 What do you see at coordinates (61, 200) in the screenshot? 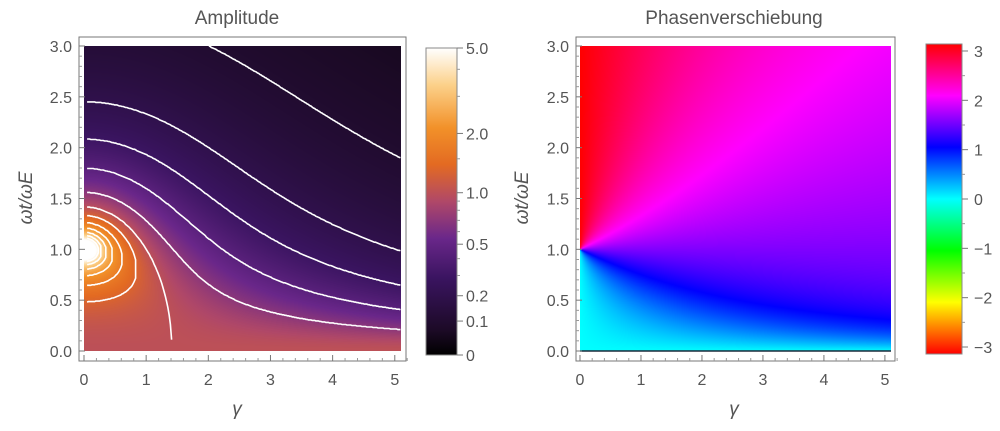
I see `amplitude-y-tick-label: 1.5` at bounding box center [61, 200].